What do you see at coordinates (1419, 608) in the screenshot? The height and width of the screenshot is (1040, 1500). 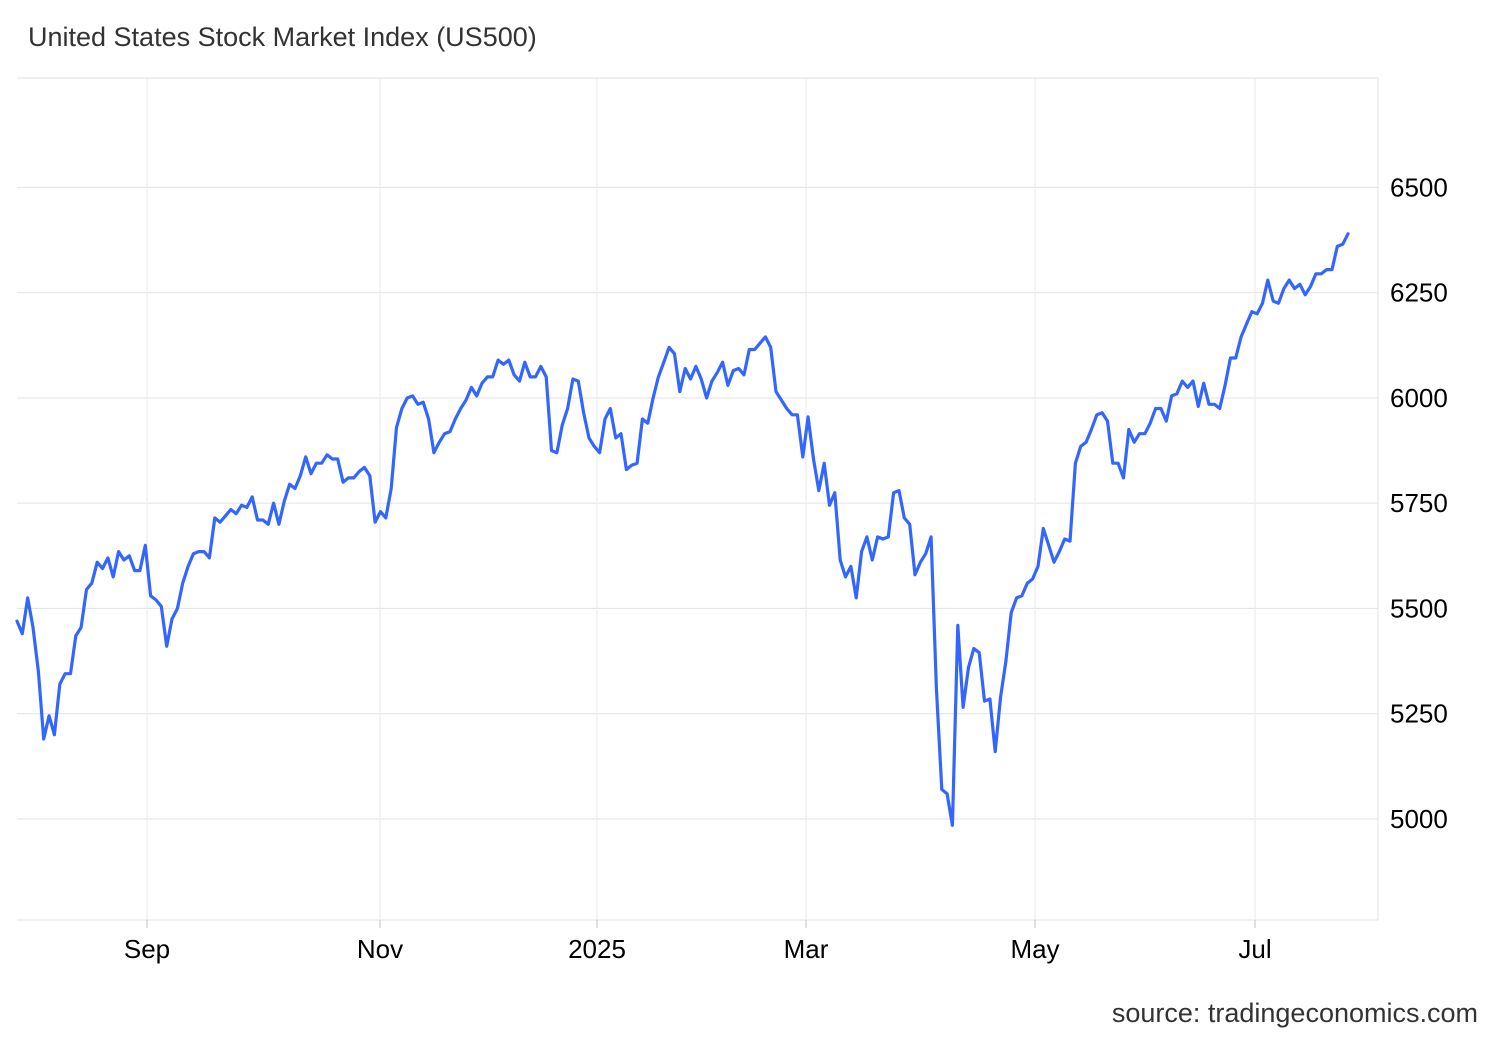 I see `y-tick-label: 5500` at bounding box center [1419, 608].